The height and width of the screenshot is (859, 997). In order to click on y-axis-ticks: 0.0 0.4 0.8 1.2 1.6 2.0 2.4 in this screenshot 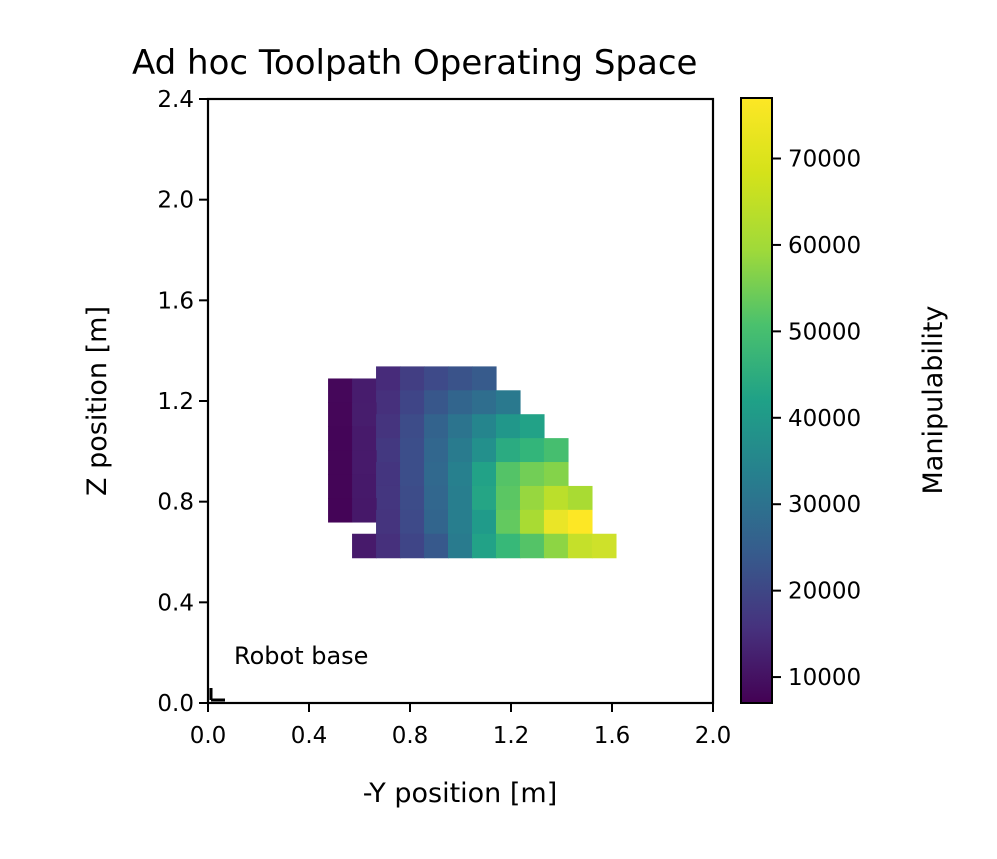, I will do `click(182, 402)`.